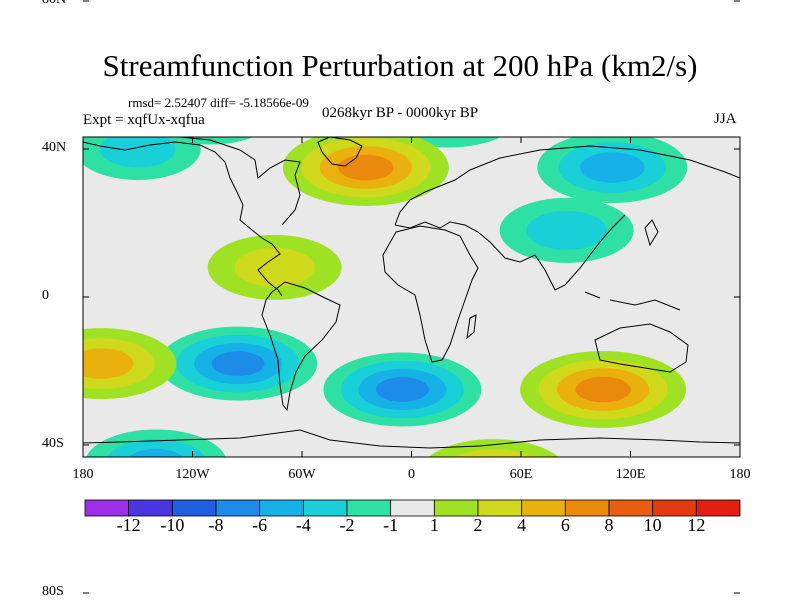 This screenshot has width=800, height=600. What do you see at coordinates (565, 525) in the screenshot?
I see `colorbar-level-label: 6` at bounding box center [565, 525].